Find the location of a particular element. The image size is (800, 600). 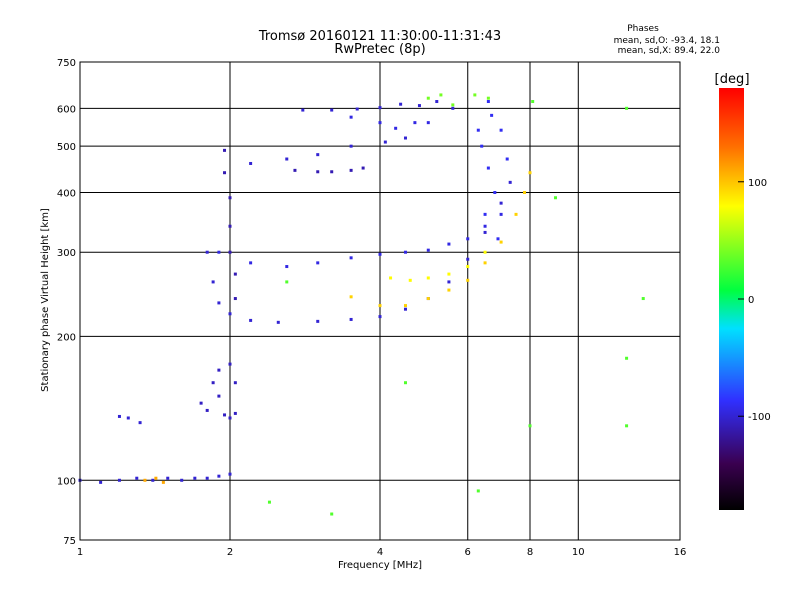

x-tick-label: 2 is located at coordinates (230, 552).